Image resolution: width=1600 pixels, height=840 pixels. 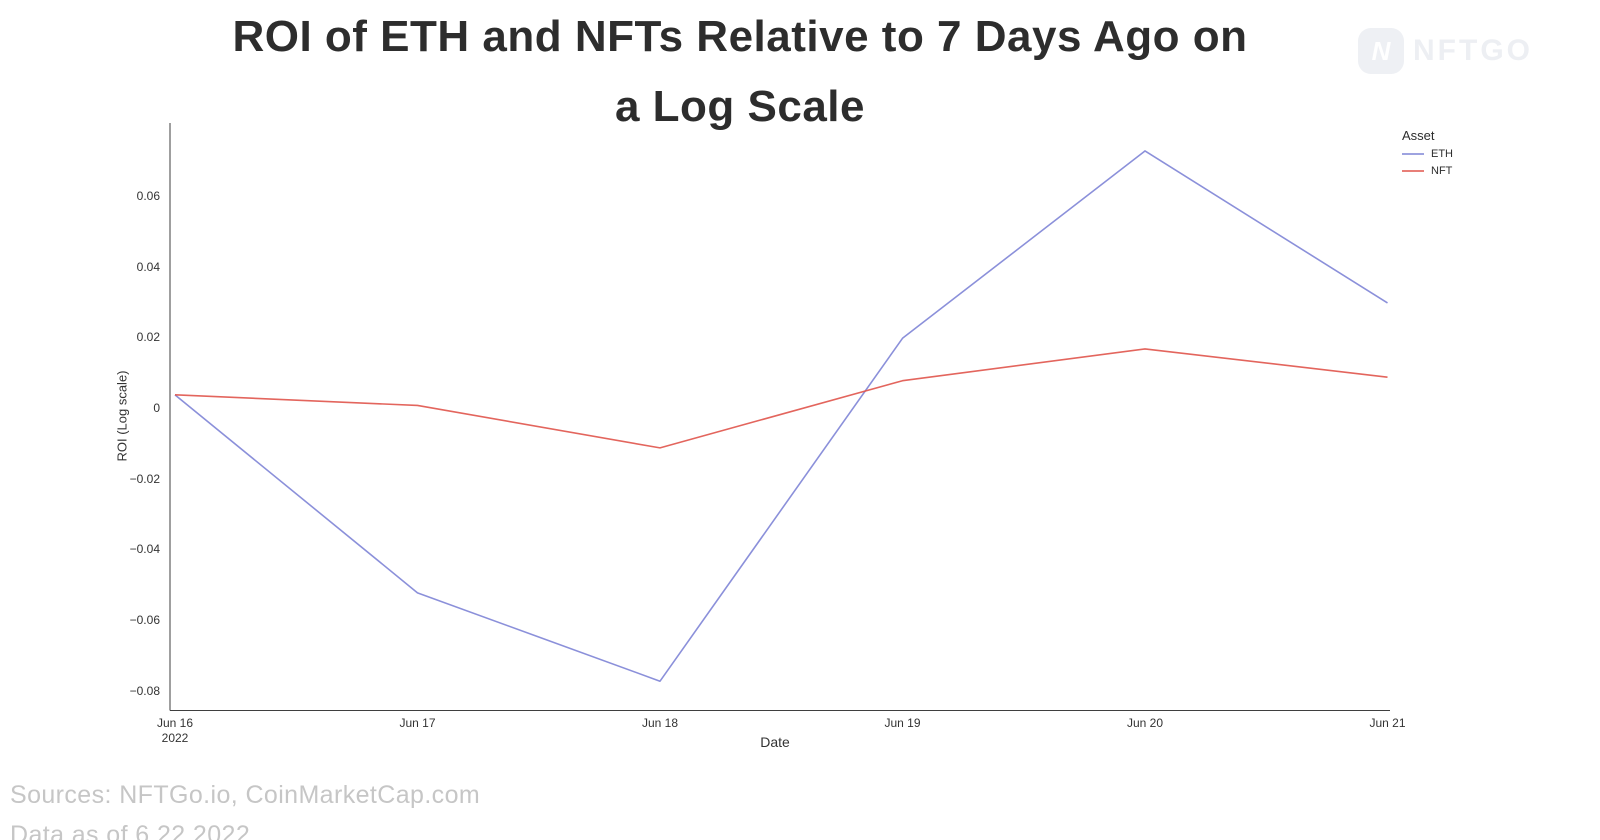 I want to click on legend-item-nft: NFT, so click(x=1427, y=171).